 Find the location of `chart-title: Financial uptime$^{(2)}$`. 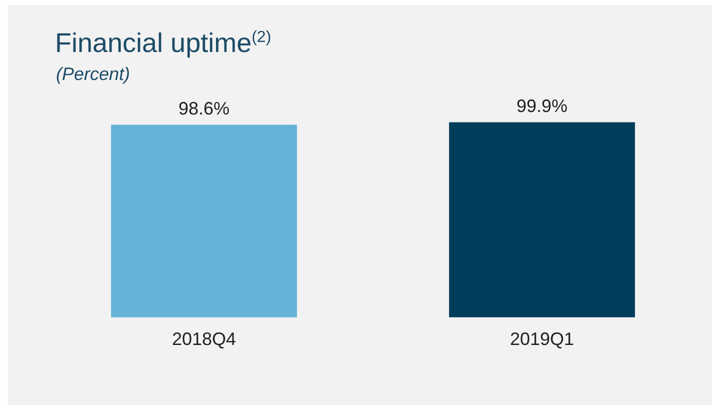

chart-title: Financial uptime$^{(2)}$ is located at coordinates (163, 43).